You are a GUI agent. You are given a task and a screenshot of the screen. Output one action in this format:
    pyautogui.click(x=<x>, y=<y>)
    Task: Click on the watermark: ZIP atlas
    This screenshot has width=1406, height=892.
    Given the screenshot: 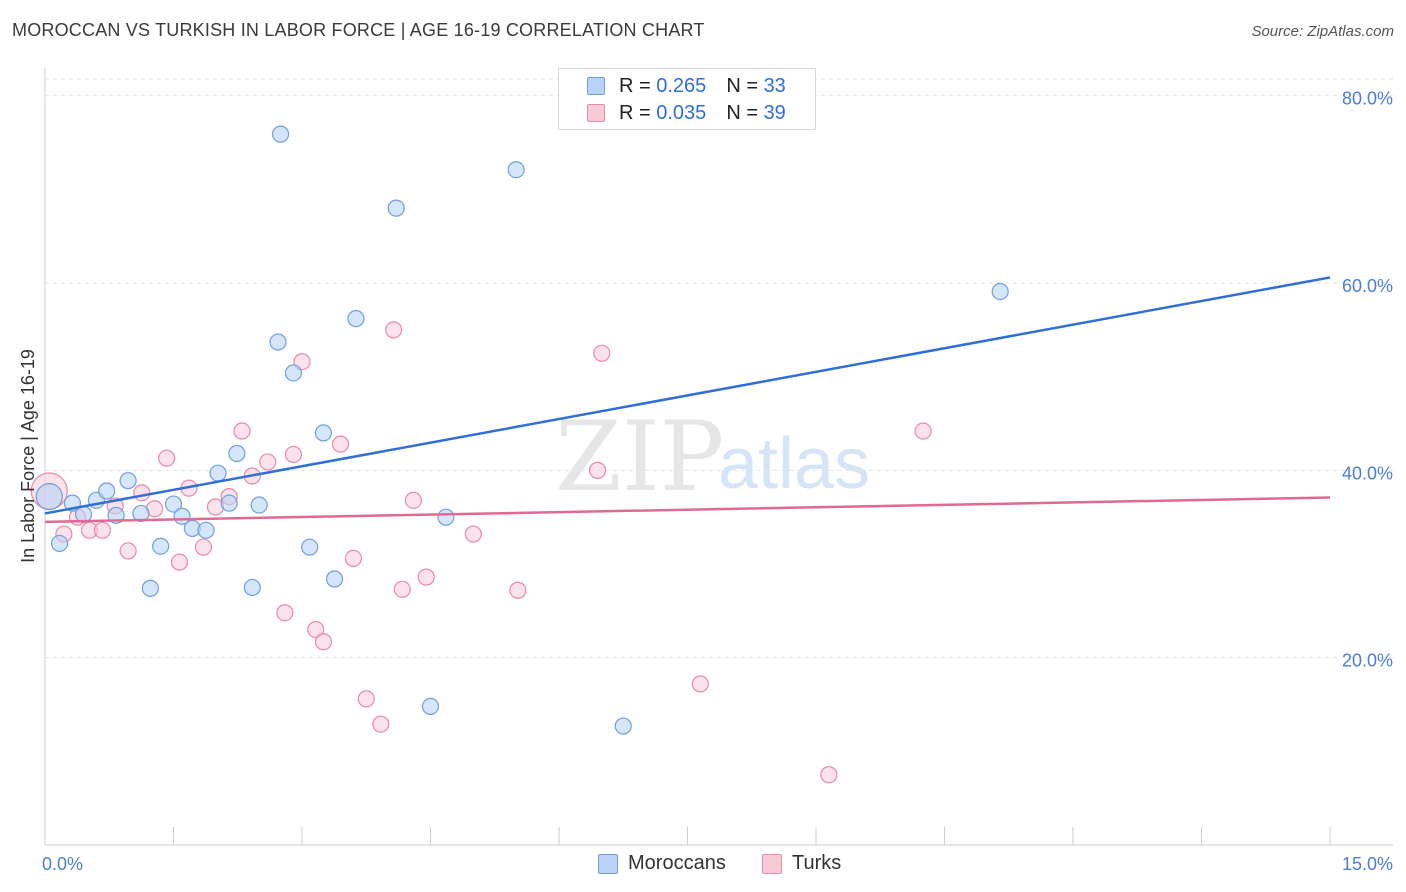 What is the action you would take?
    pyautogui.click(x=712, y=457)
    